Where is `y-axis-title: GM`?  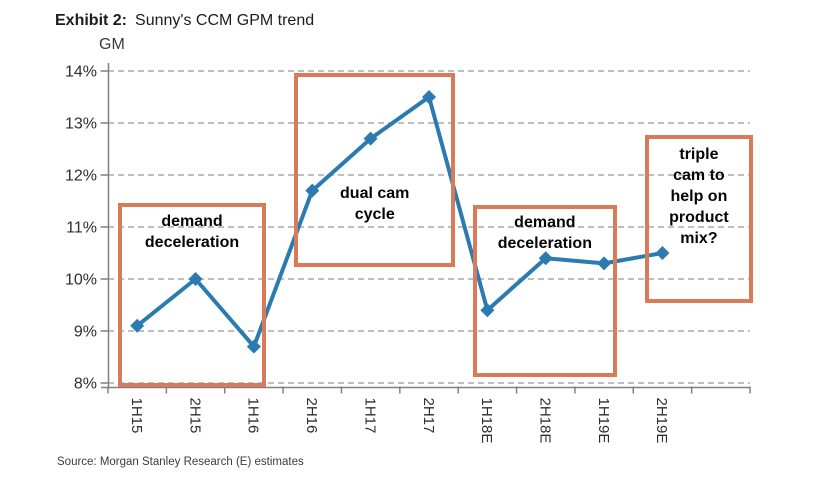
y-axis-title: GM is located at coordinates (112, 44).